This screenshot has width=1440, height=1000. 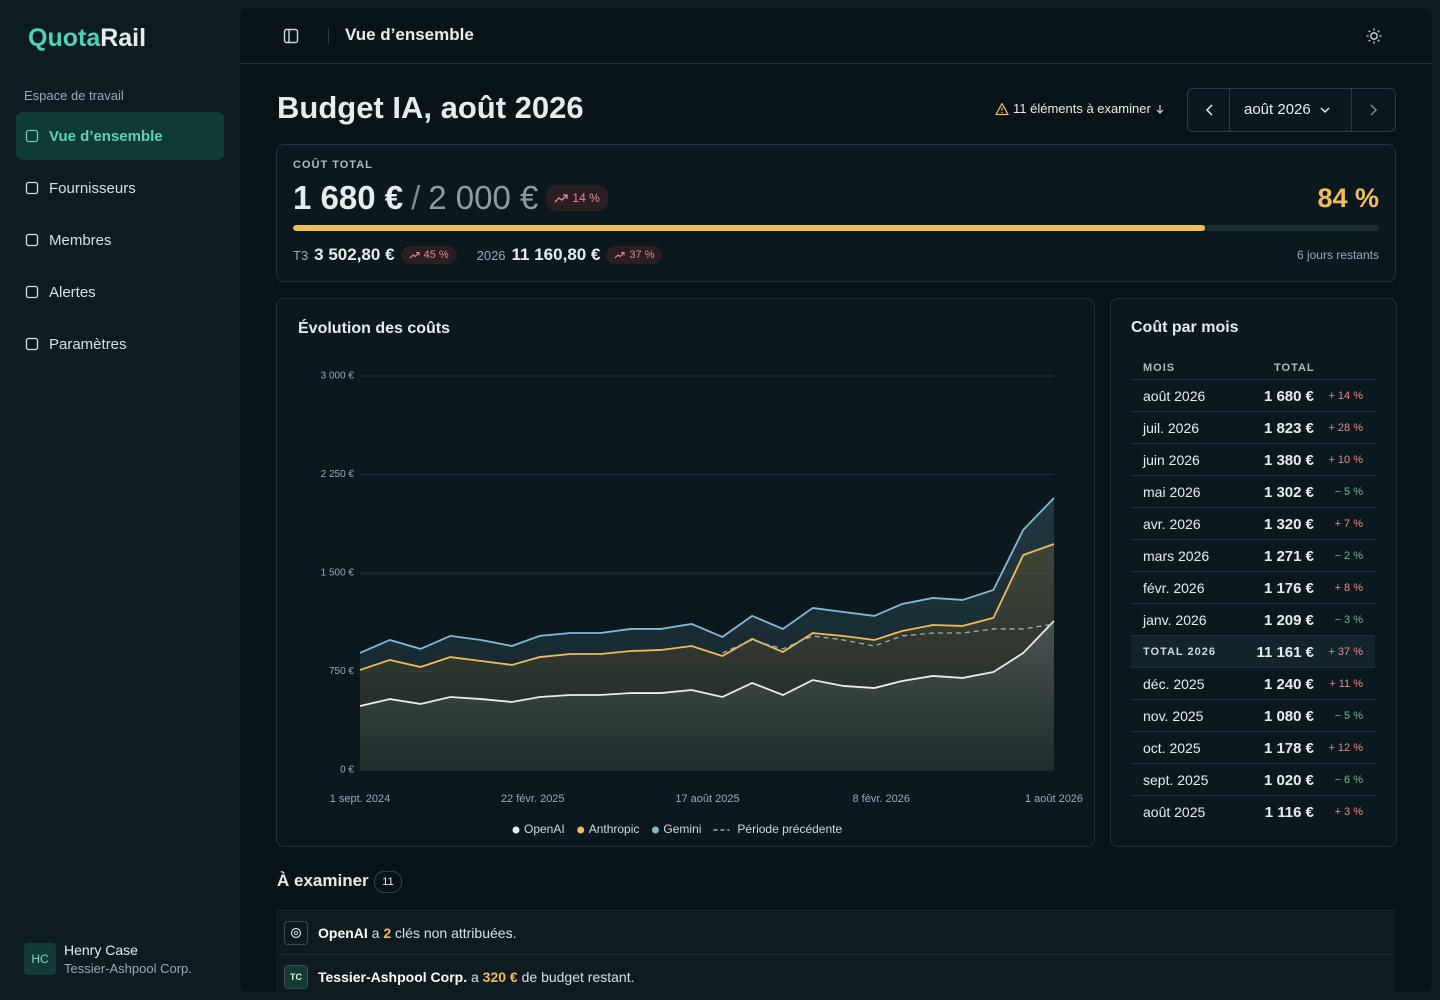 What do you see at coordinates (301, 255) in the screenshot?
I see `quarter-label: T3` at bounding box center [301, 255].